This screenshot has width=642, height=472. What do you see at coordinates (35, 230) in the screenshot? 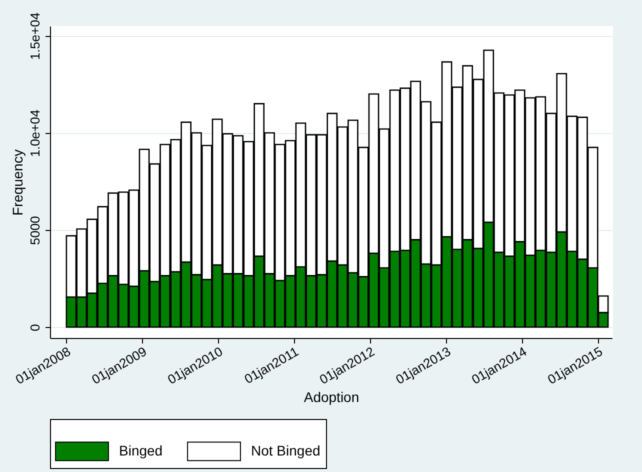
I see `y-tick-label: 5000` at bounding box center [35, 230].